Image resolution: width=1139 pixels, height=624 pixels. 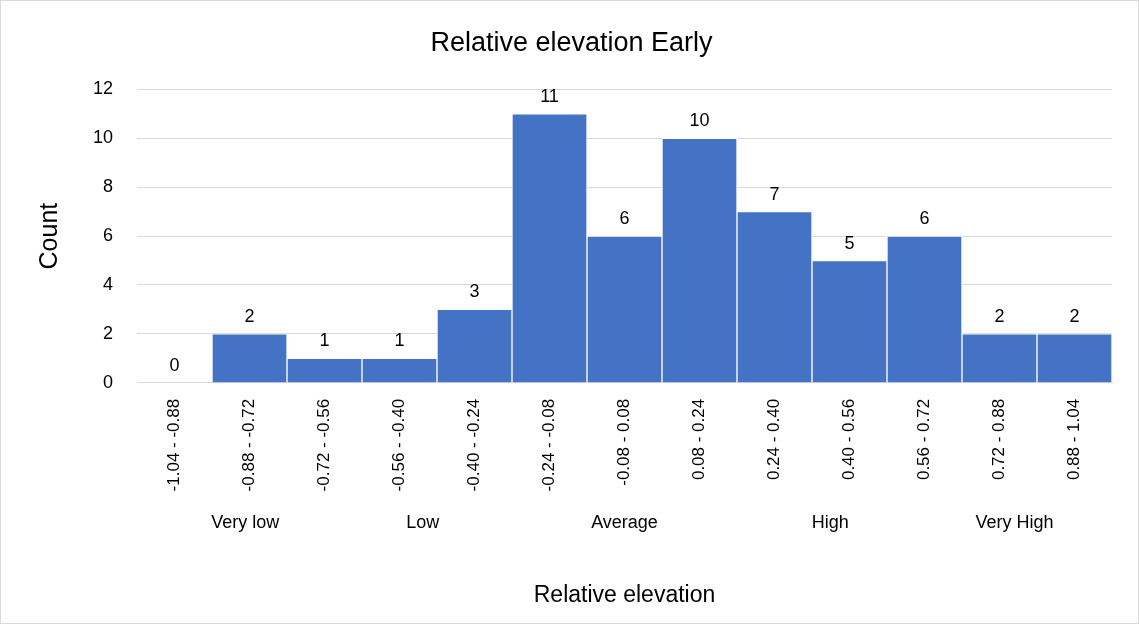 What do you see at coordinates (549, 95) in the screenshot?
I see `data-label: 11` at bounding box center [549, 95].